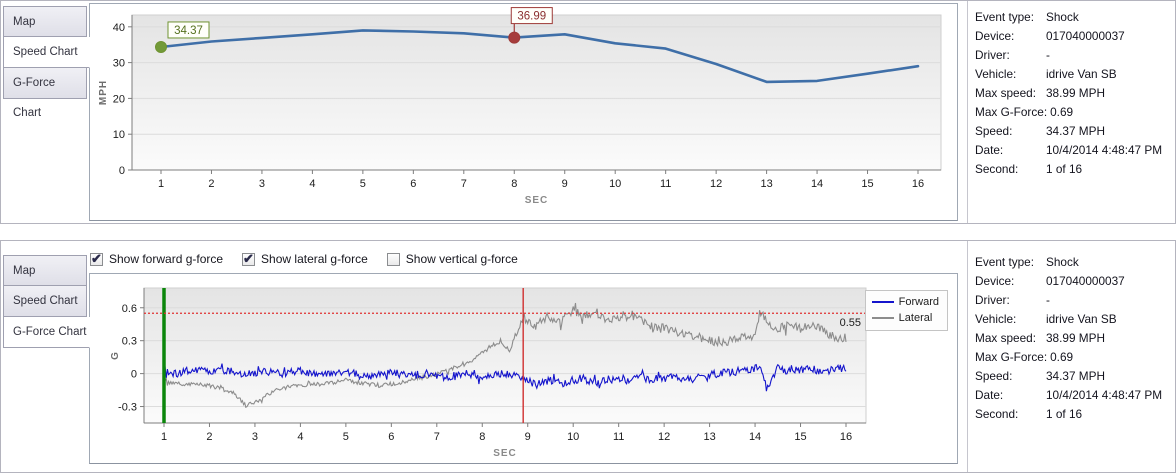  What do you see at coordinates (1062, 17) in the screenshot?
I see `info-value: Shock` at bounding box center [1062, 17].